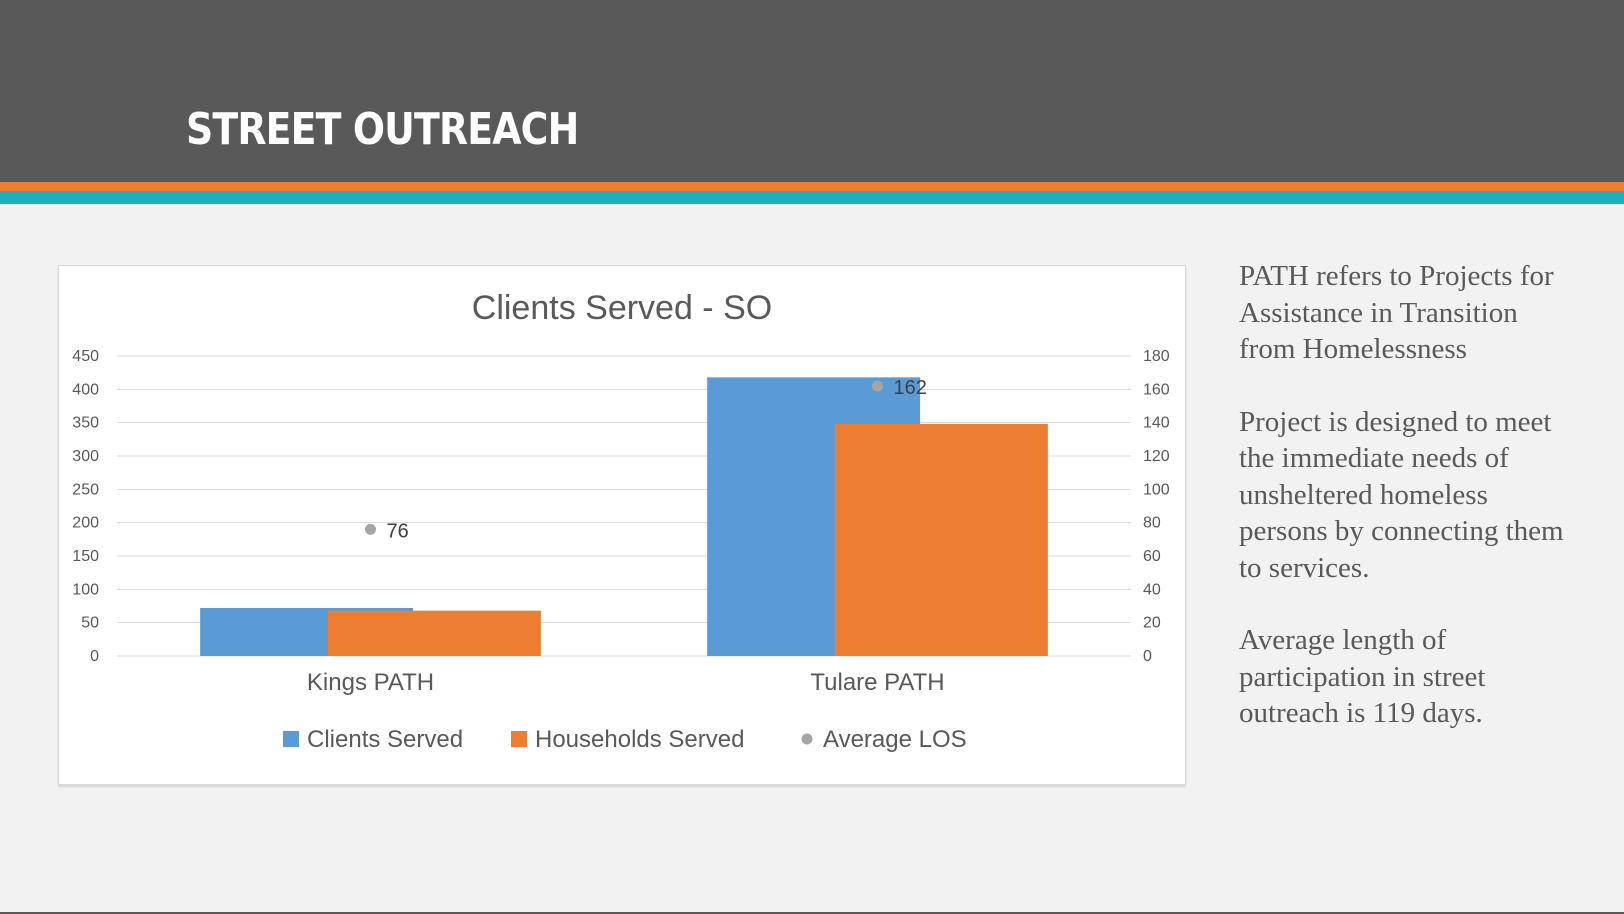 The width and height of the screenshot is (1624, 914). I want to click on legend-label: Clients Served, so click(385, 739).